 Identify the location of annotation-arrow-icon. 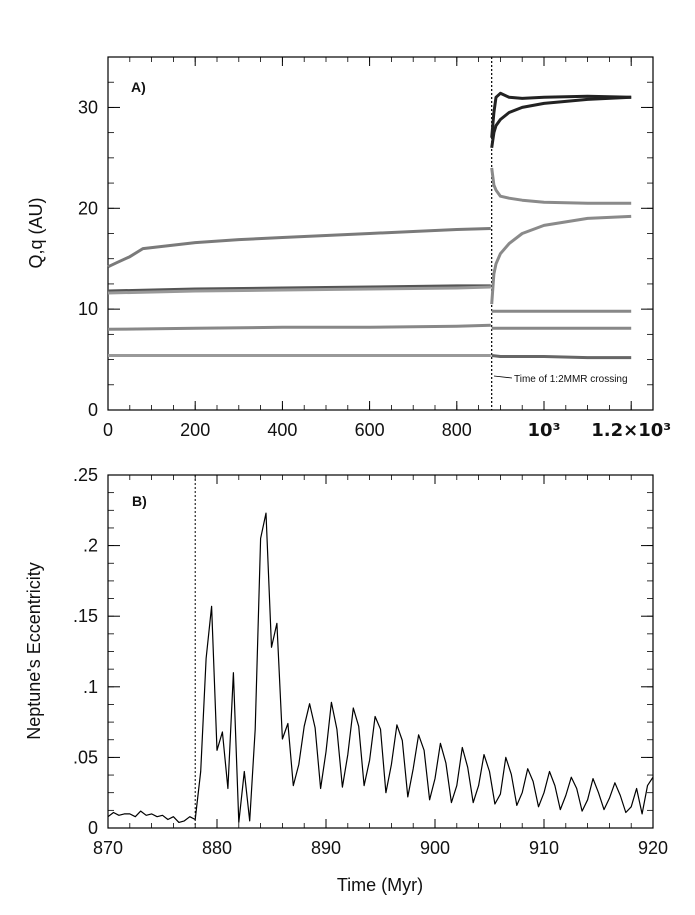
(503, 377).